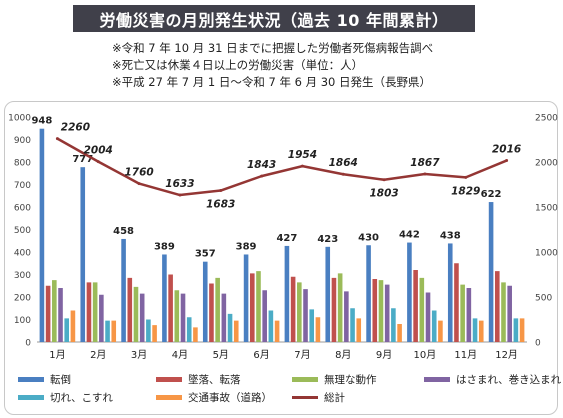  What do you see at coordinates (334, 398) in the screenshot?
I see `legend-label: 総計` at bounding box center [334, 398].